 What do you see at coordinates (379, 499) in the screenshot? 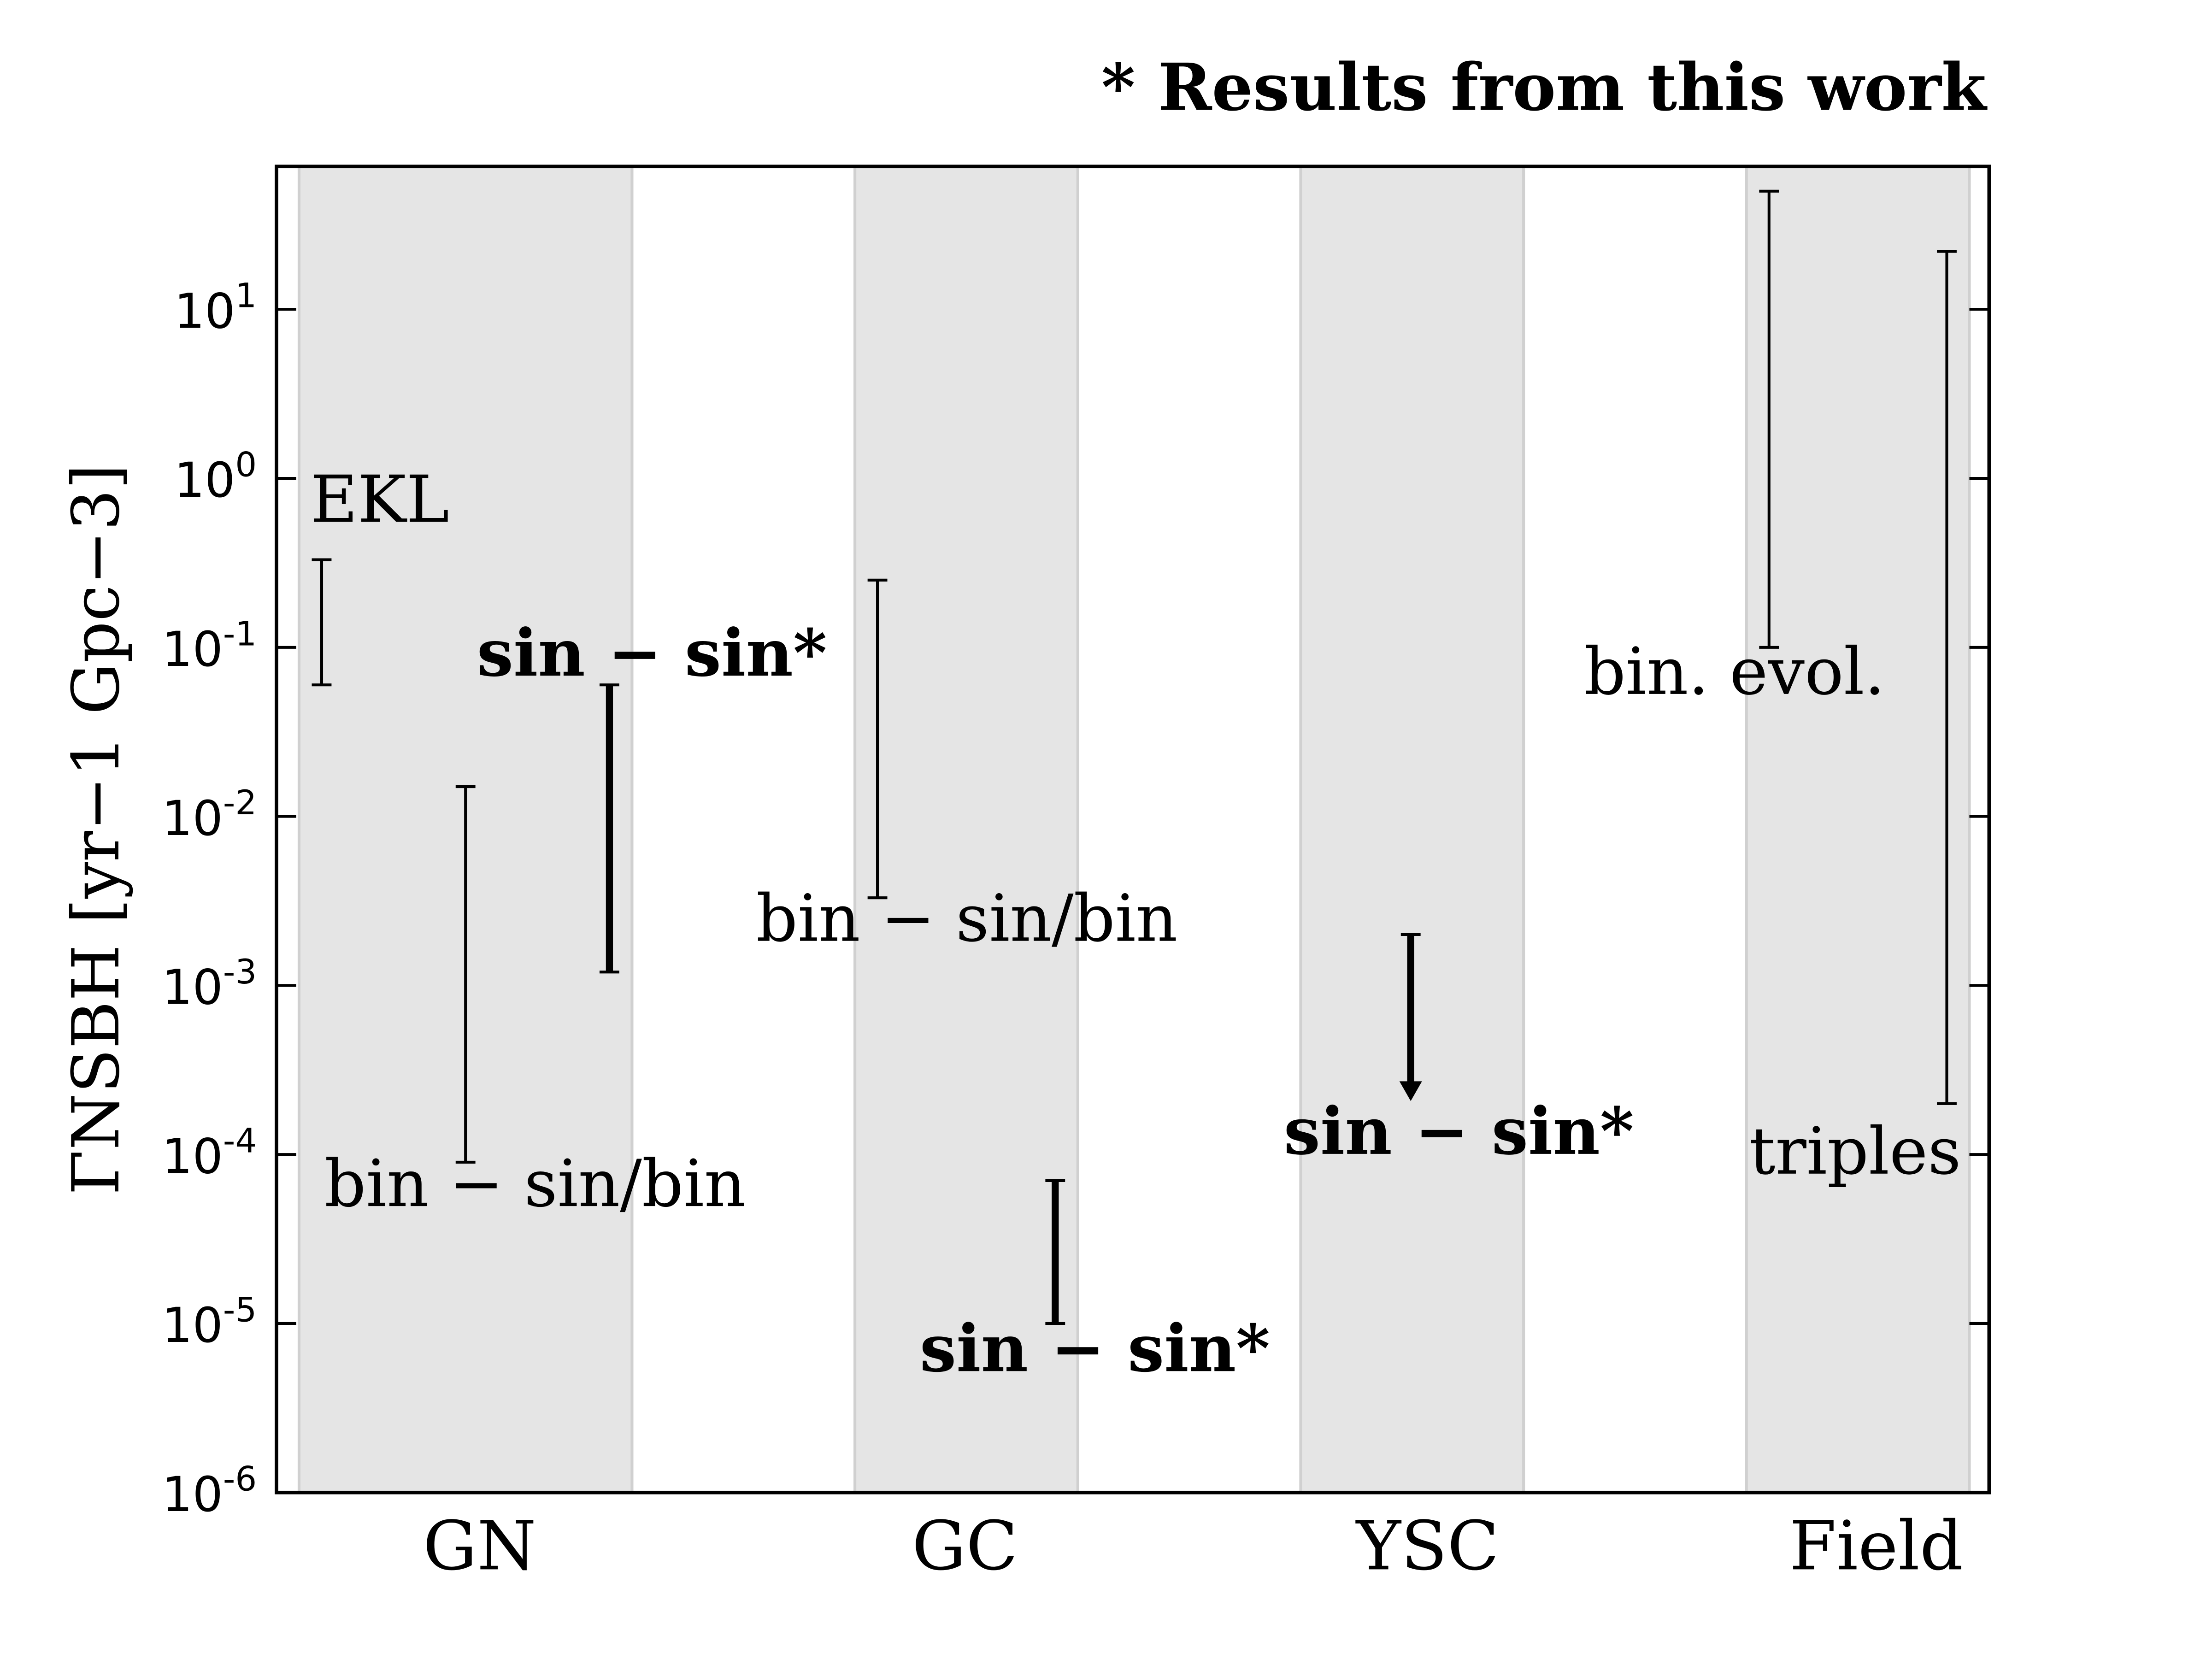
I see `range-label: EKL` at bounding box center [379, 499].